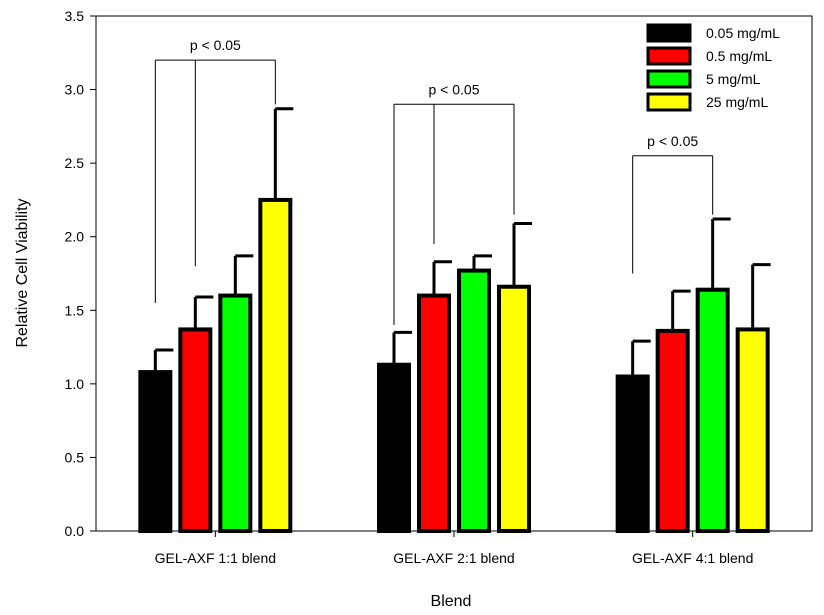  Describe the element at coordinates (692, 558) in the screenshot. I see `x-tick-label: GEL-AXF 4:1 blend` at that location.